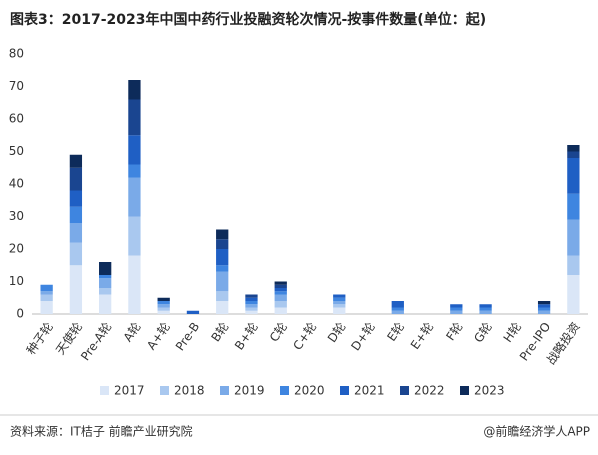 The image size is (598, 455). What do you see at coordinates (278, 332) in the screenshot?
I see `x-tick-label: C轮` at bounding box center [278, 332].